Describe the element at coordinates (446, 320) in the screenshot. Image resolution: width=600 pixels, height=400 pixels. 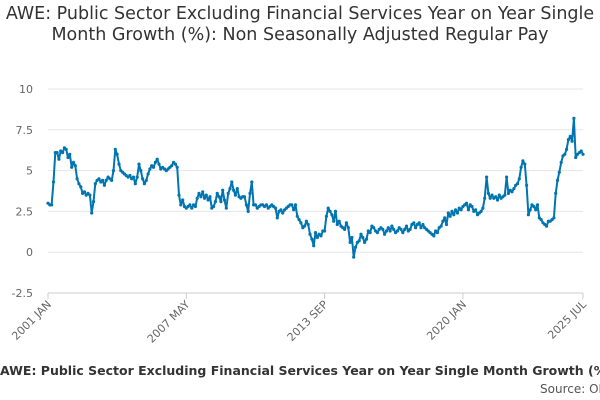
I see `x-tick-label: 2020 JAN` at that location.